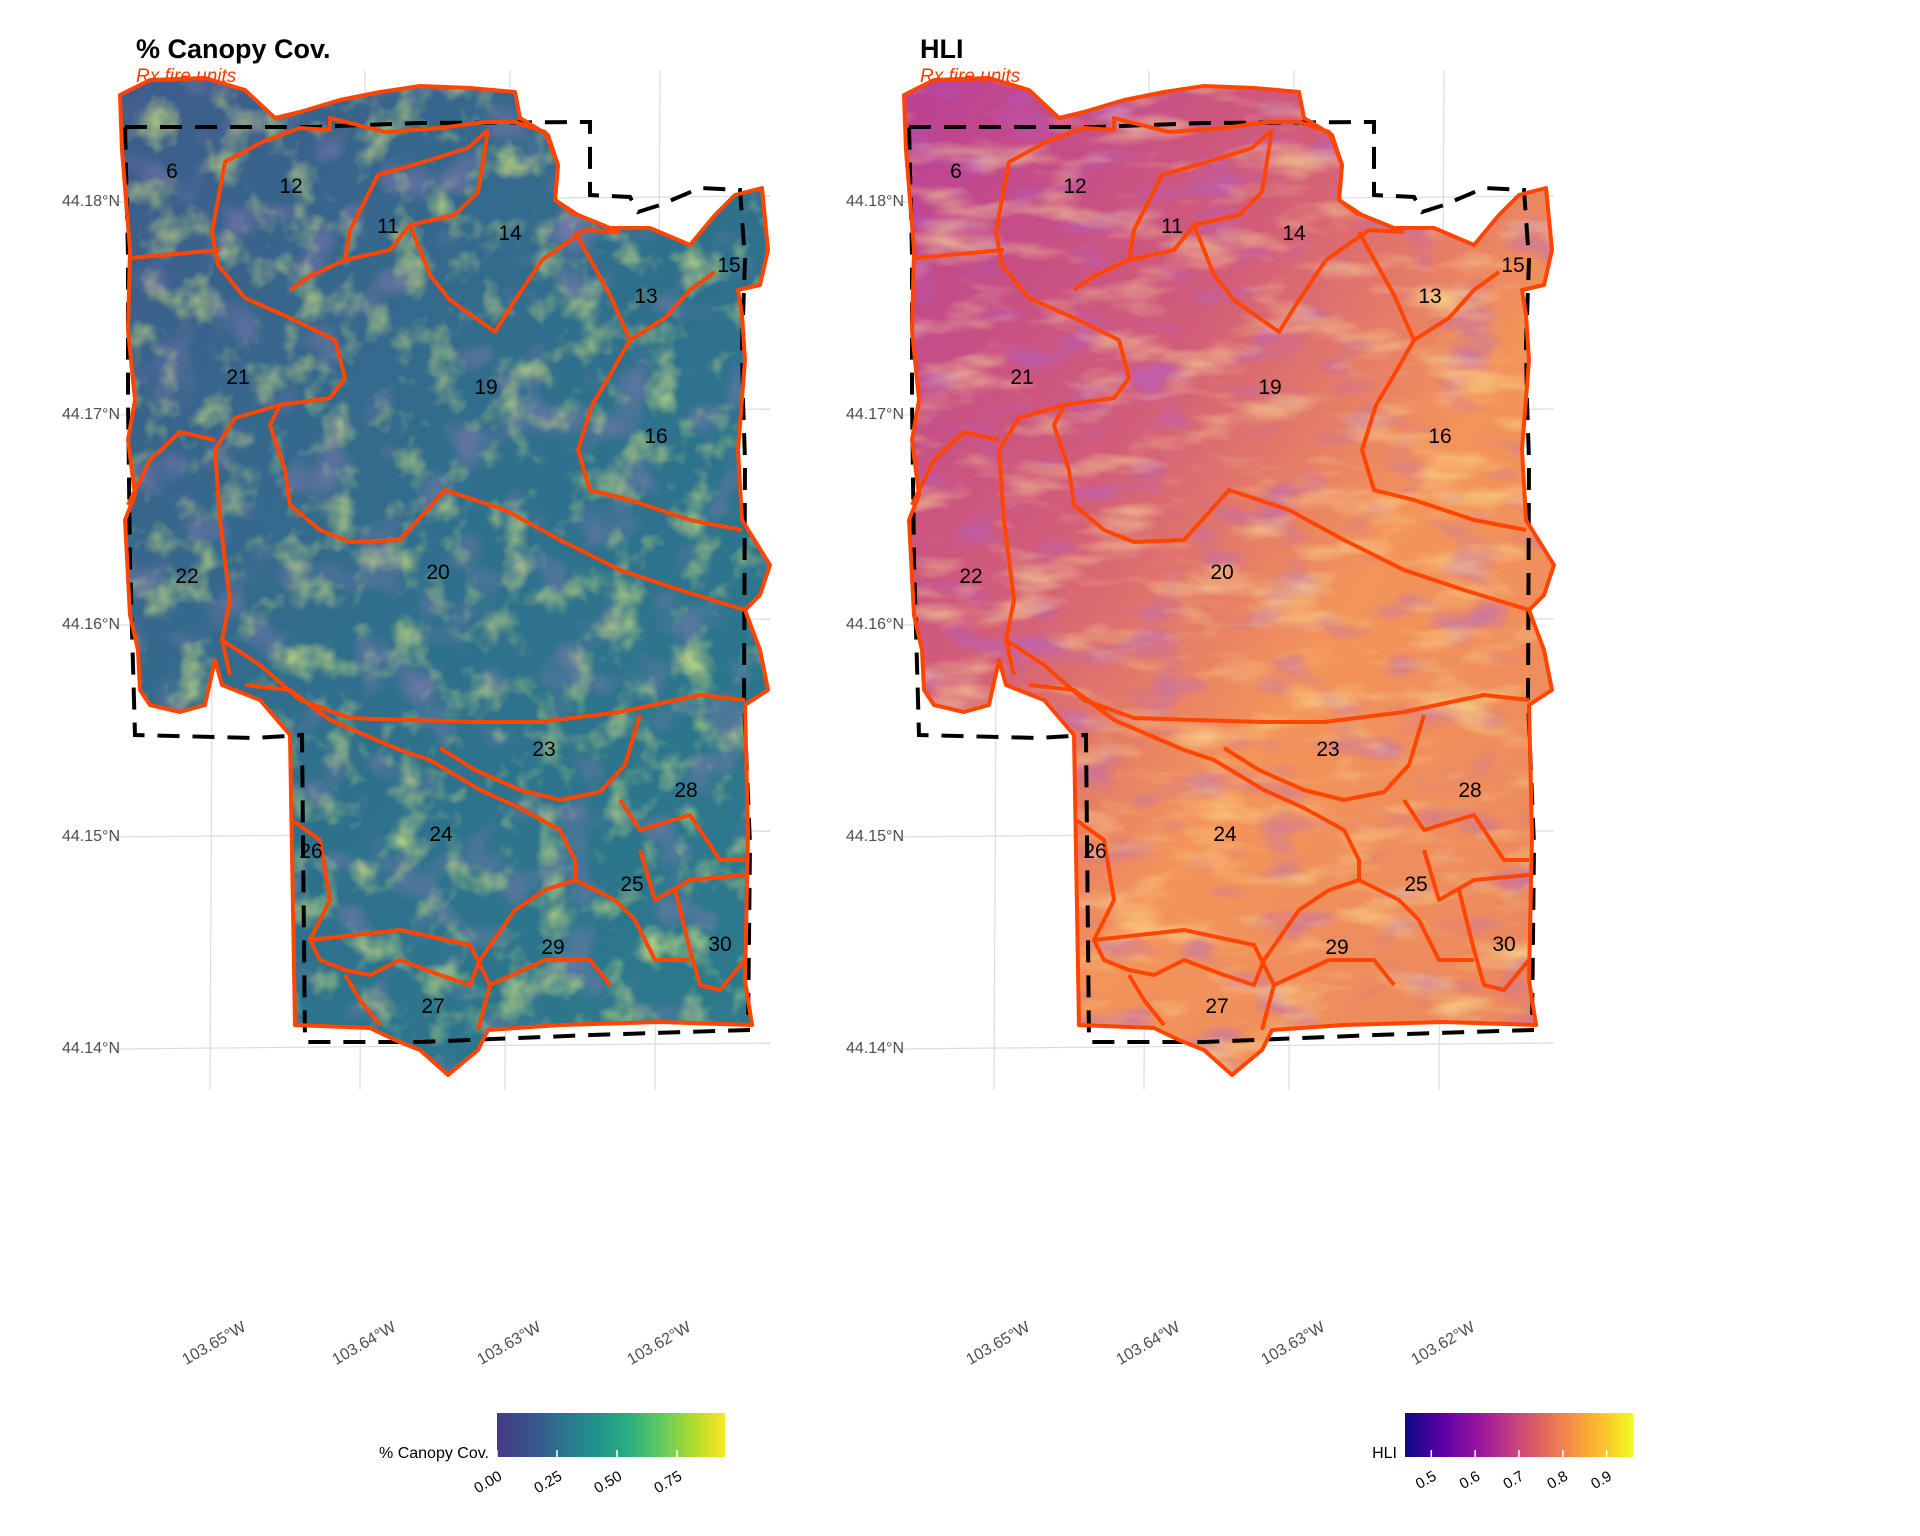 This screenshot has height=1536, width=1920. Describe the element at coordinates (1216, 1006) in the screenshot. I see `fire-unit-label: 27` at that location.